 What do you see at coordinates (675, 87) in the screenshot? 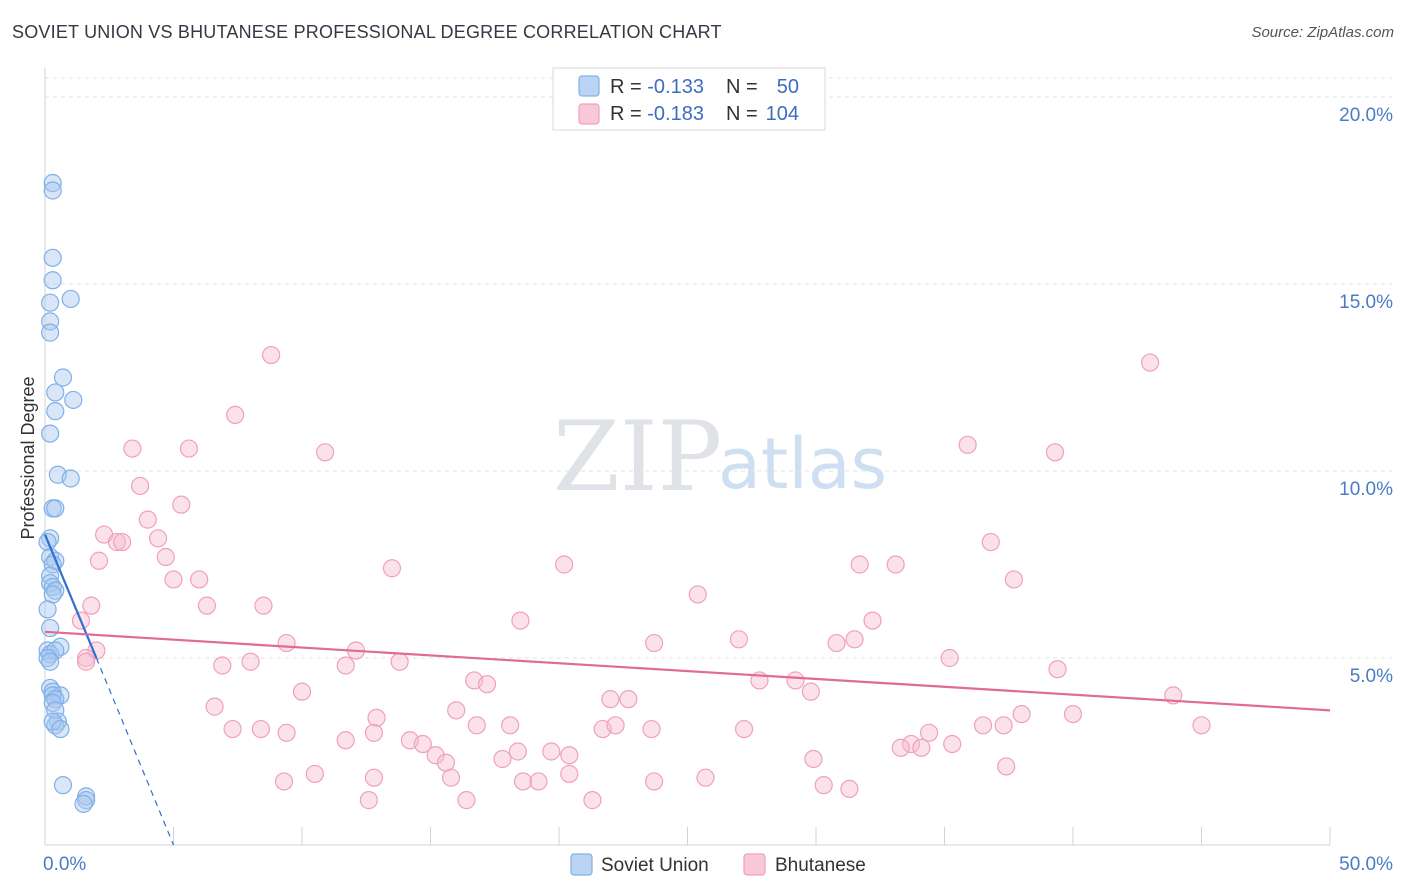
I see `legend-r-value-1: -0.133` at bounding box center [675, 87].